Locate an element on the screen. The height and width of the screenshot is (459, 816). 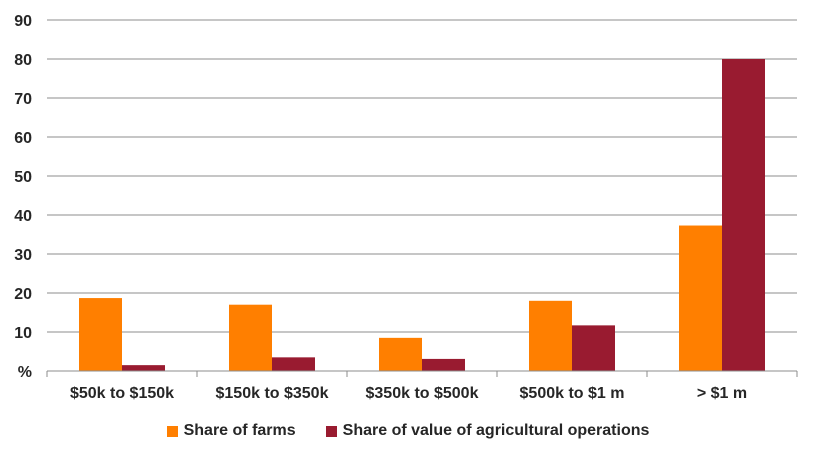
y-tick-label: 40 is located at coordinates (23, 216).